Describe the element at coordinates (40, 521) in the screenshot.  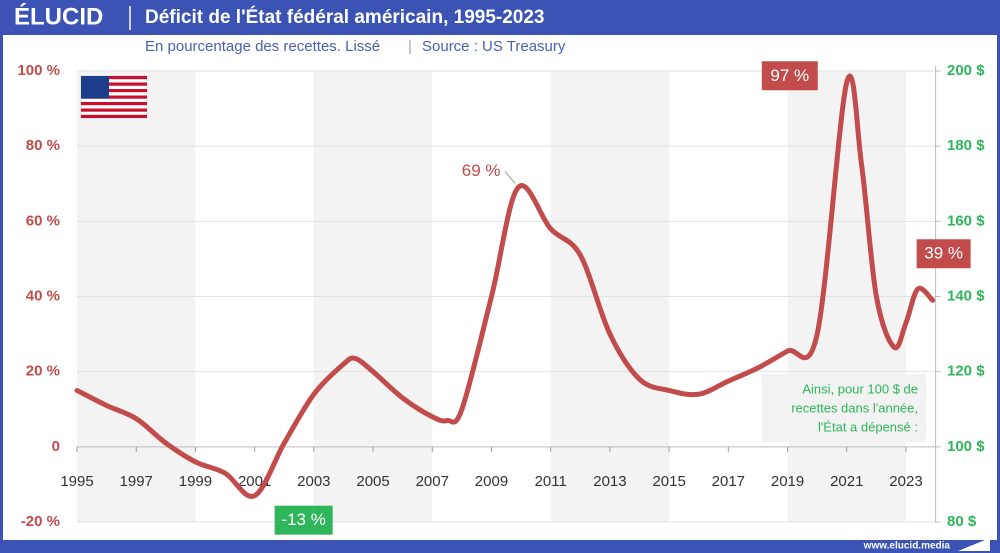
I see `y-tick-label: -20 %` at that location.